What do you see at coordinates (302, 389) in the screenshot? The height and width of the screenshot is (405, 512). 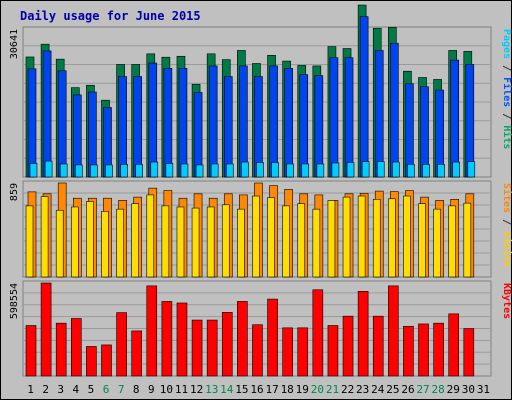 I see `x-tick-label-day-19: 19` at bounding box center [302, 389].